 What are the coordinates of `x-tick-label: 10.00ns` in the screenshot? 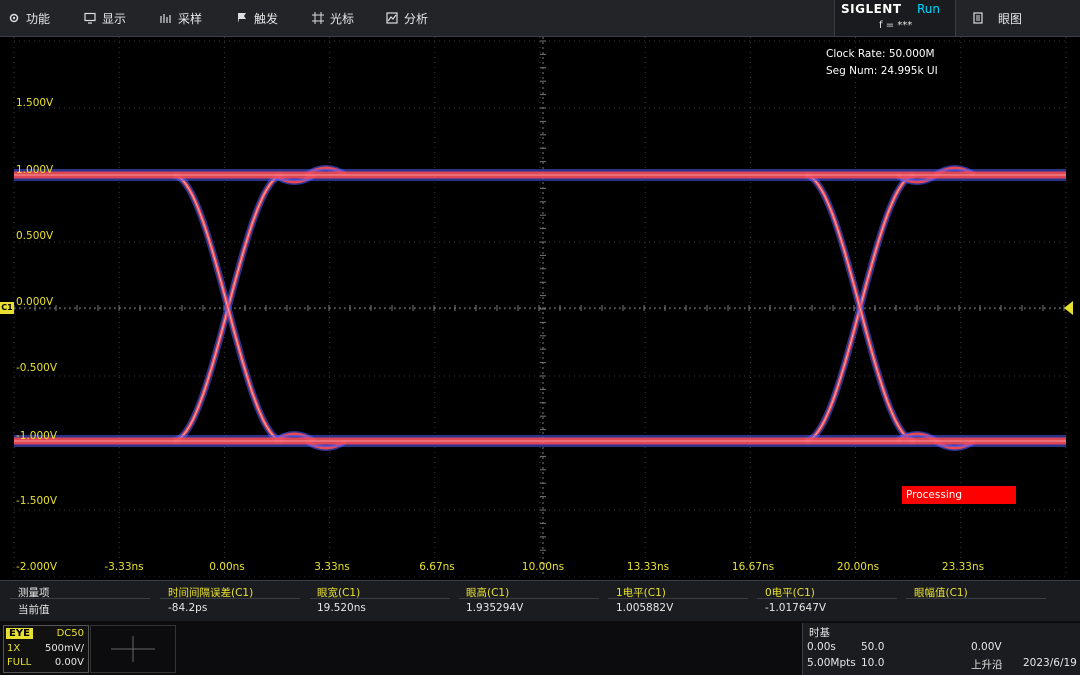 It's located at (543, 567).